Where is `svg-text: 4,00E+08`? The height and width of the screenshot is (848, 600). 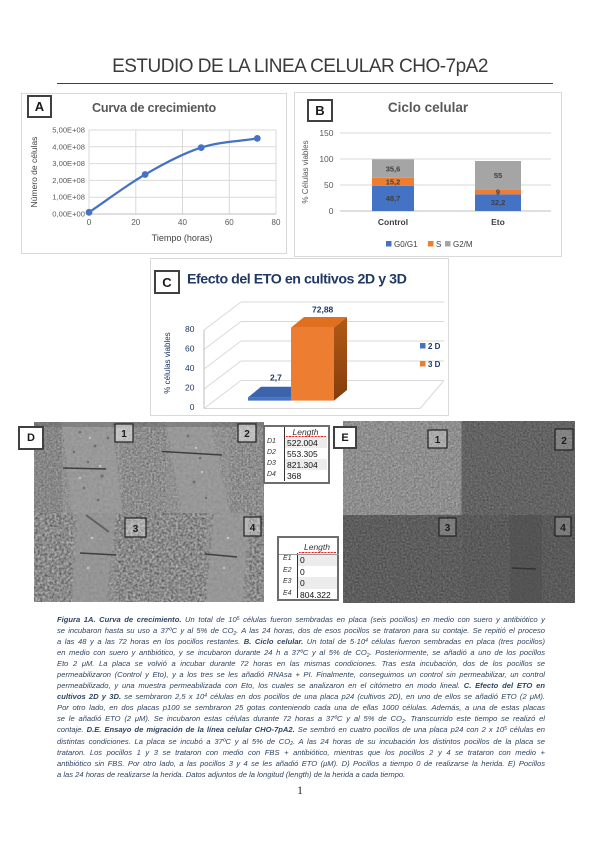 svg-text: 4,00E+08 is located at coordinates (68, 146).